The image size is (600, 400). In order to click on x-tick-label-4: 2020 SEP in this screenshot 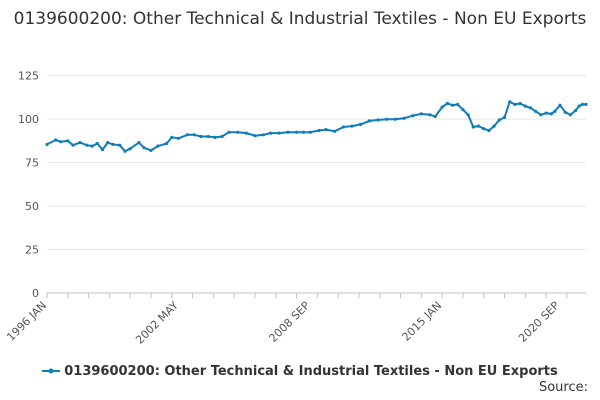, I will do `click(539, 322)`.